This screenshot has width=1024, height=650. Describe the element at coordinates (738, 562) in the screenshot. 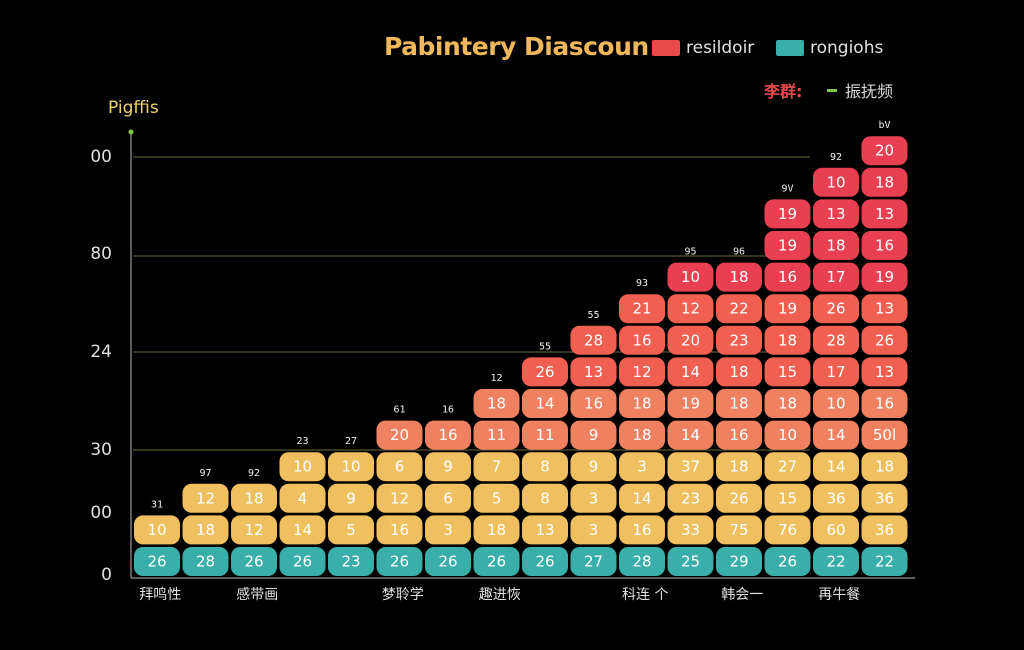

I see `data-cell-label: 29` at that location.